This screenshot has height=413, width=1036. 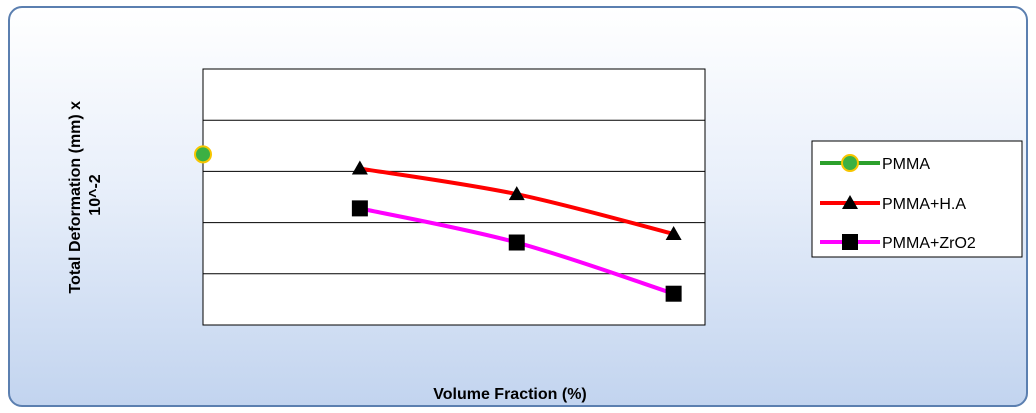 I want to click on x-axis-title: Volume Fraction (%), so click(x=510, y=394).